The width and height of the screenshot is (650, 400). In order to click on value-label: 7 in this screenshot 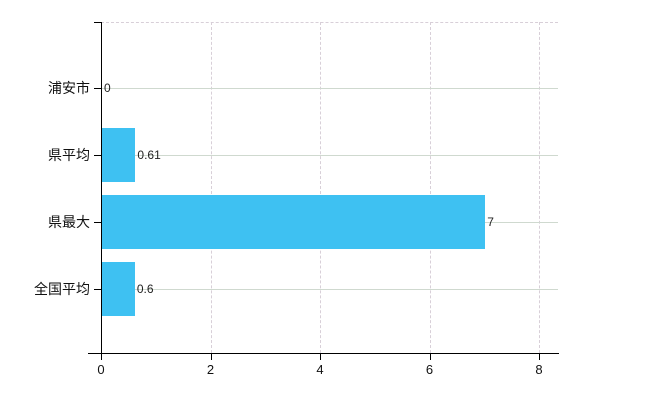, I will do `click(490, 221)`.